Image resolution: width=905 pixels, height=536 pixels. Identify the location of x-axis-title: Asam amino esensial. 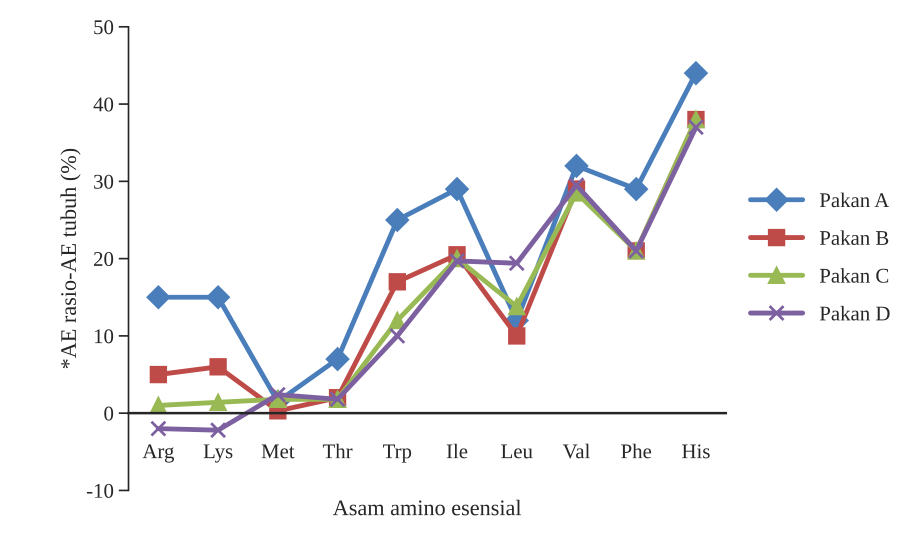
(427, 508).